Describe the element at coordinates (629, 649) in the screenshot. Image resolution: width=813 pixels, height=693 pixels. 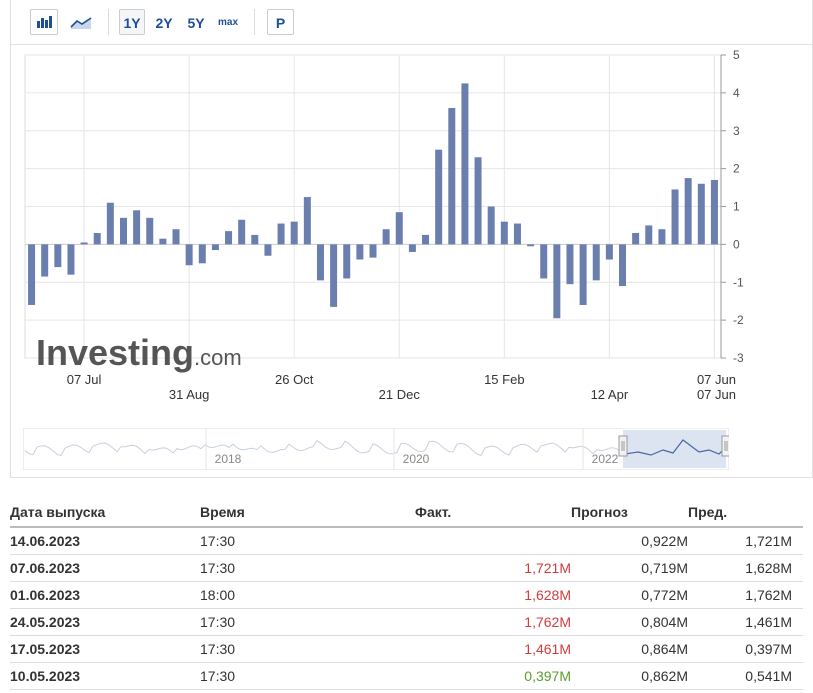
I see `row-forecast: 0,864M` at that location.